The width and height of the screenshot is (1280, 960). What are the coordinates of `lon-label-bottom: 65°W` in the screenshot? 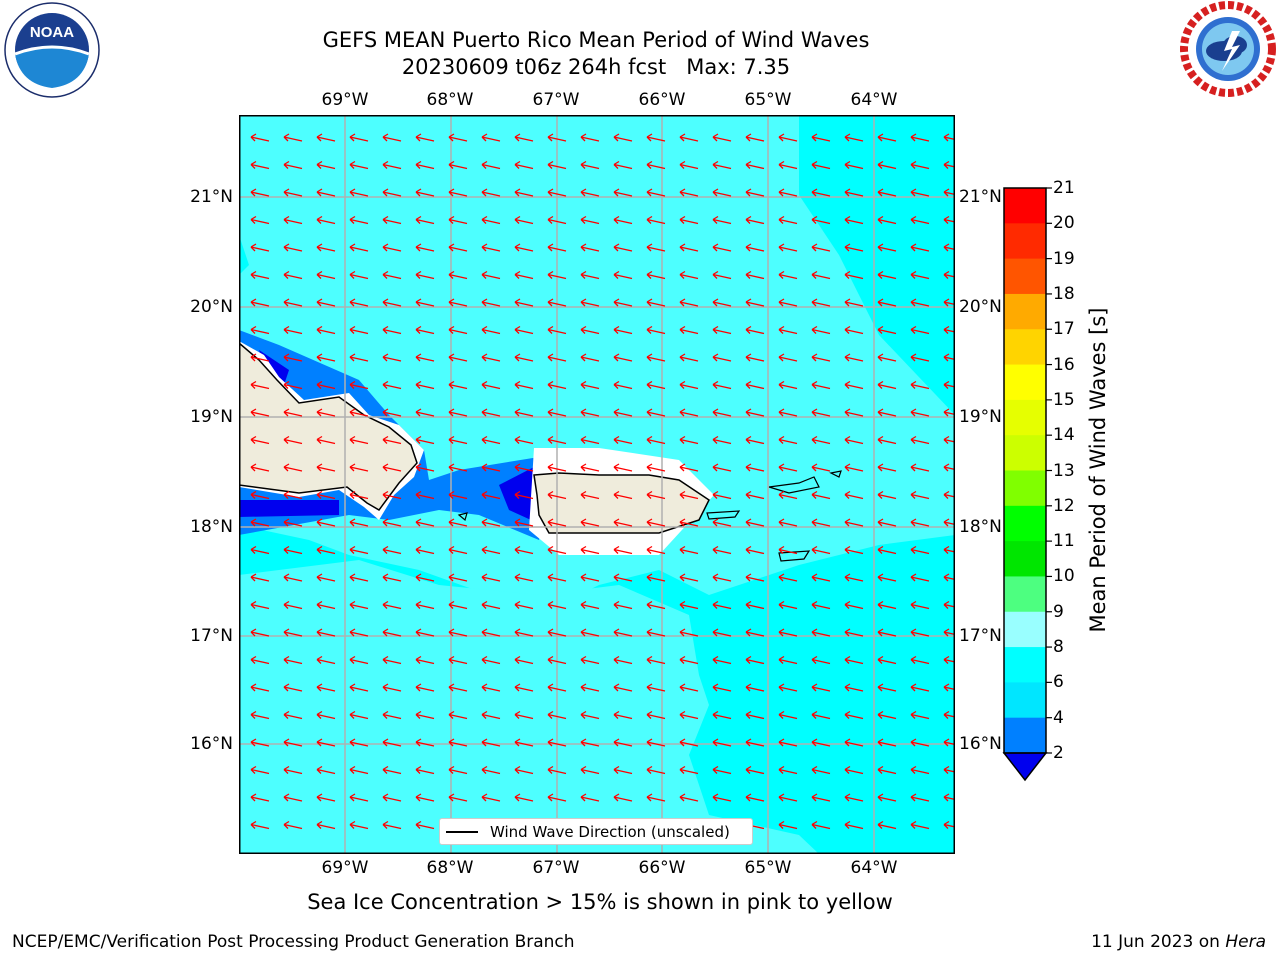 It's located at (768, 868).